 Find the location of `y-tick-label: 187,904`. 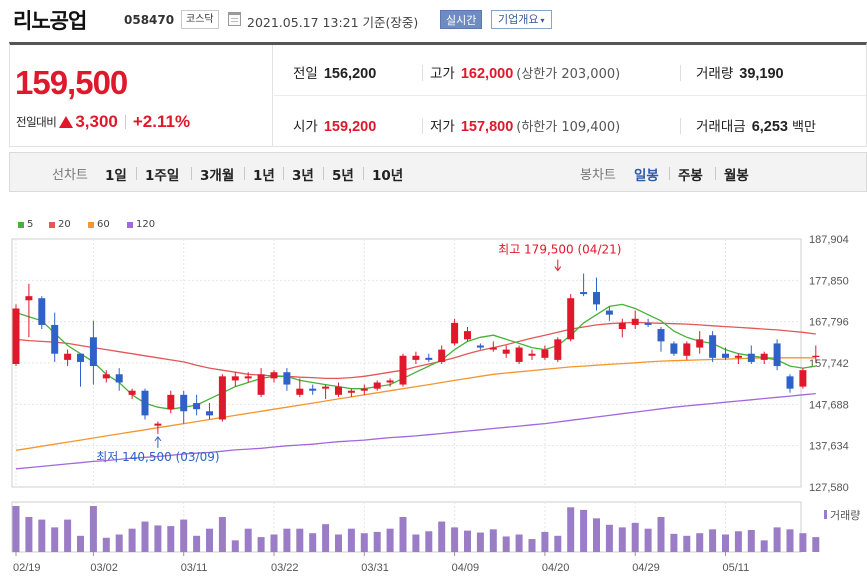

y-tick-label: 187,904 is located at coordinates (829, 240).